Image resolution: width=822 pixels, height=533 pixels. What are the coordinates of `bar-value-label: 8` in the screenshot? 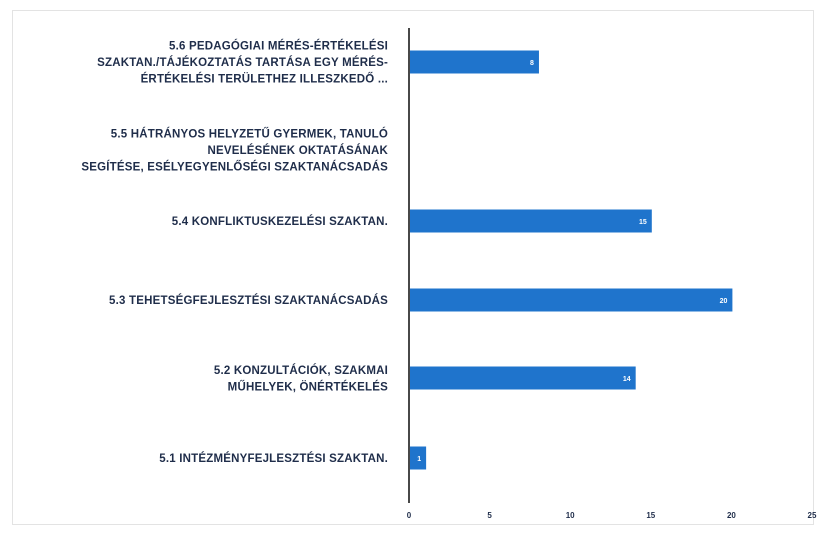 It's located at (532, 63).